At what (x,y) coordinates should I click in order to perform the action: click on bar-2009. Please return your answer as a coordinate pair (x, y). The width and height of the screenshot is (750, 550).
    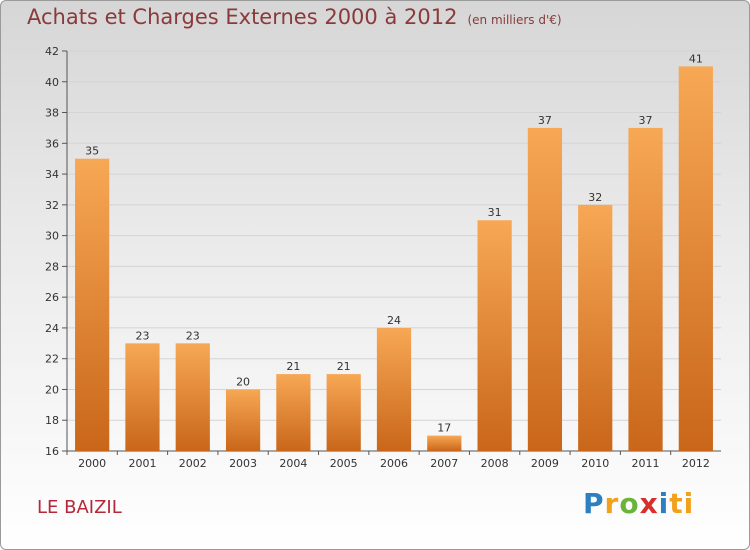
    Looking at the image, I should click on (545, 289).